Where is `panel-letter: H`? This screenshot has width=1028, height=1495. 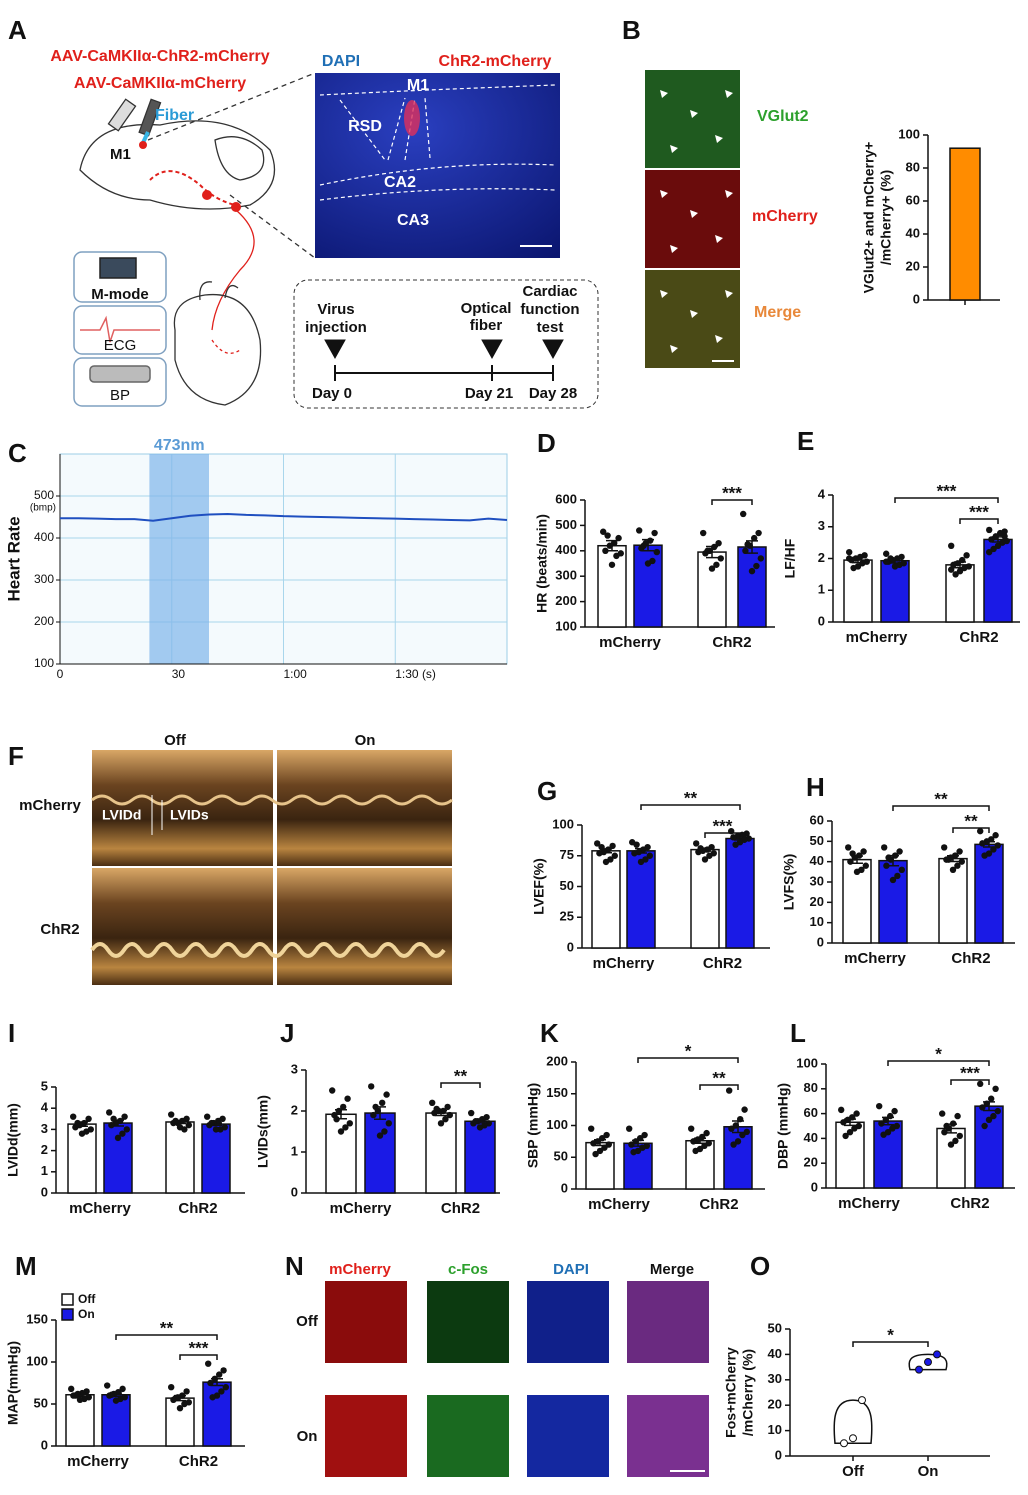 panel-letter: H is located at coordinates (815, 787).